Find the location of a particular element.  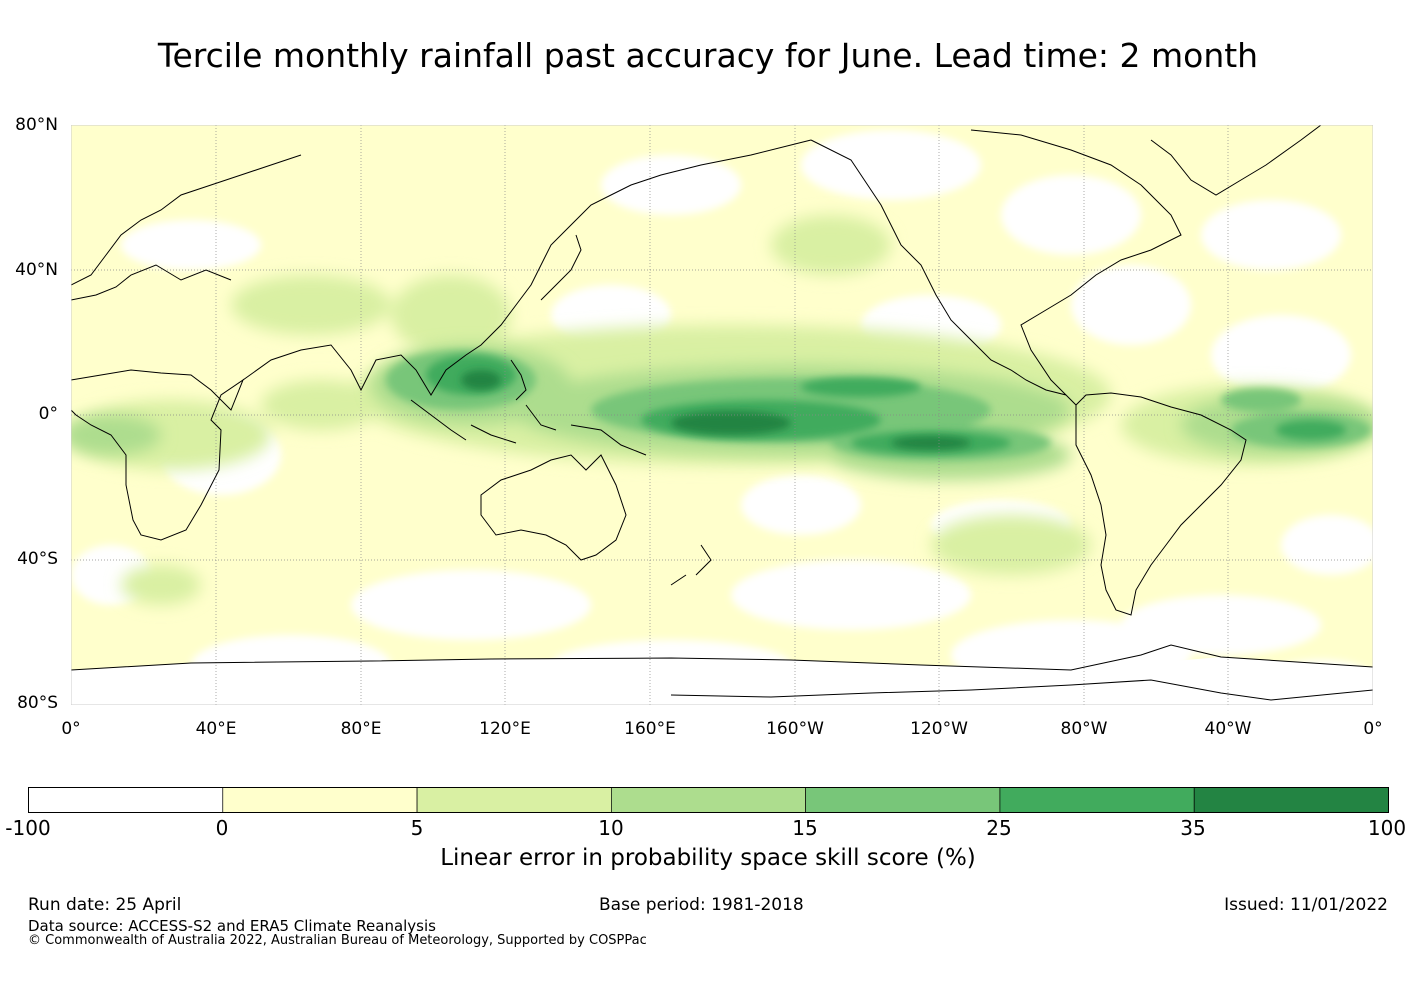

new-zealand-coast is located at coordinates (691, 565).